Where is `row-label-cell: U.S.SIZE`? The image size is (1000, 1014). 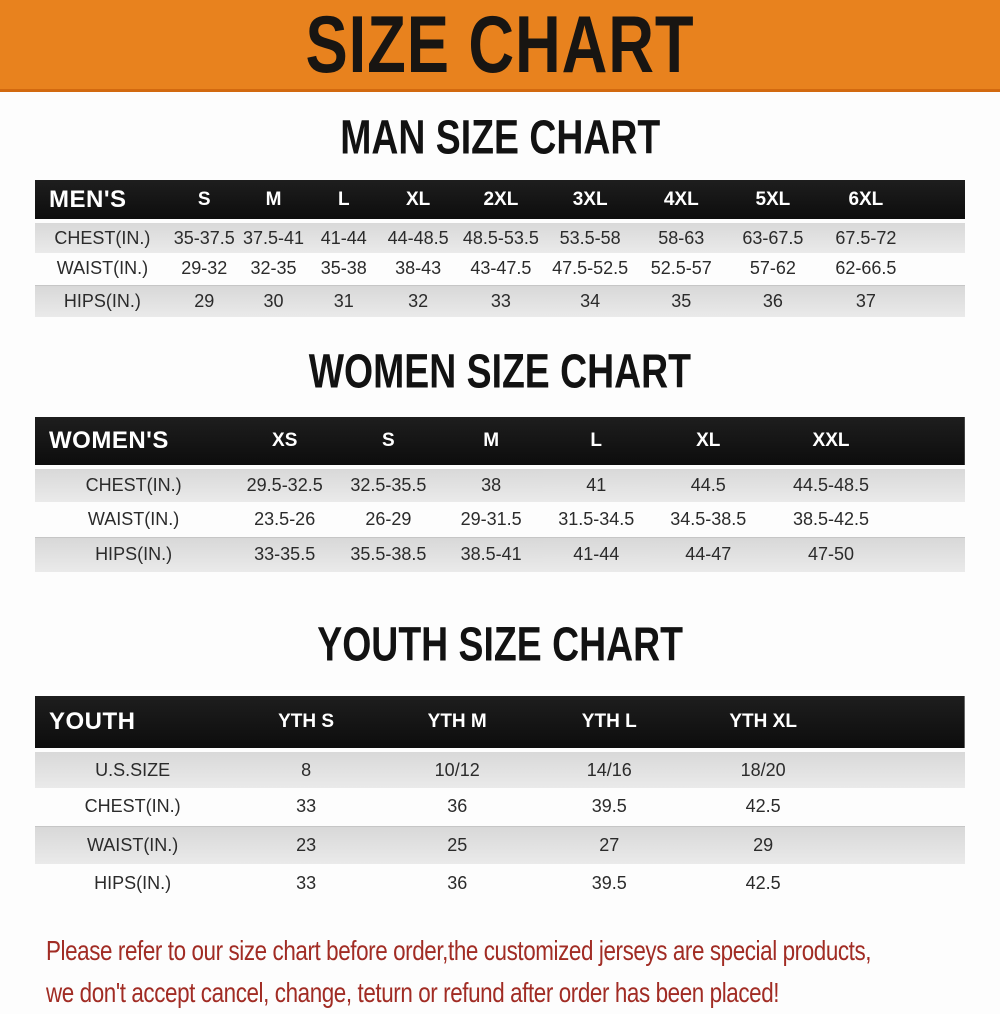
row-label-cell: U.S.SIZE is located at coordinates (133, 769).